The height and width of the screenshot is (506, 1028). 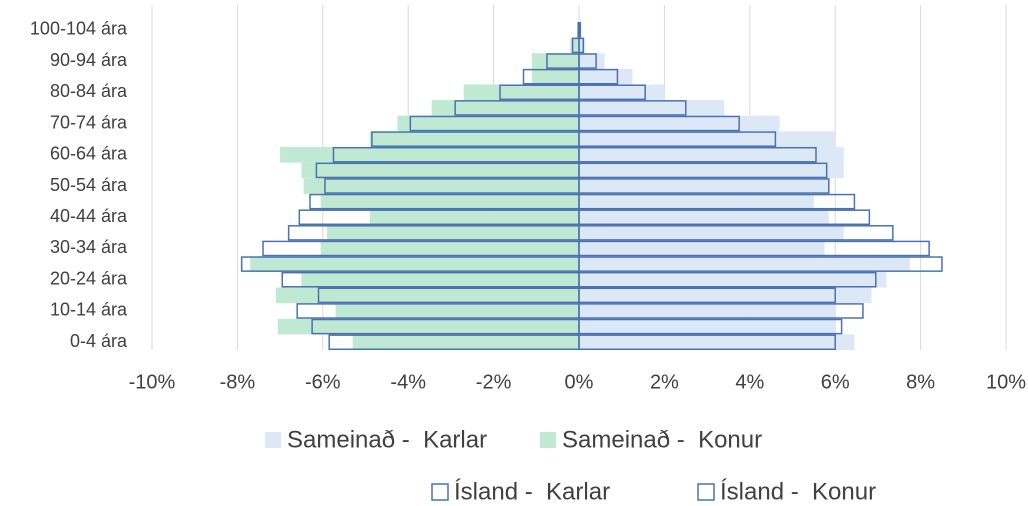 I want to click on y-tick-label: 0-4 ára, so click(x=99, y=341).